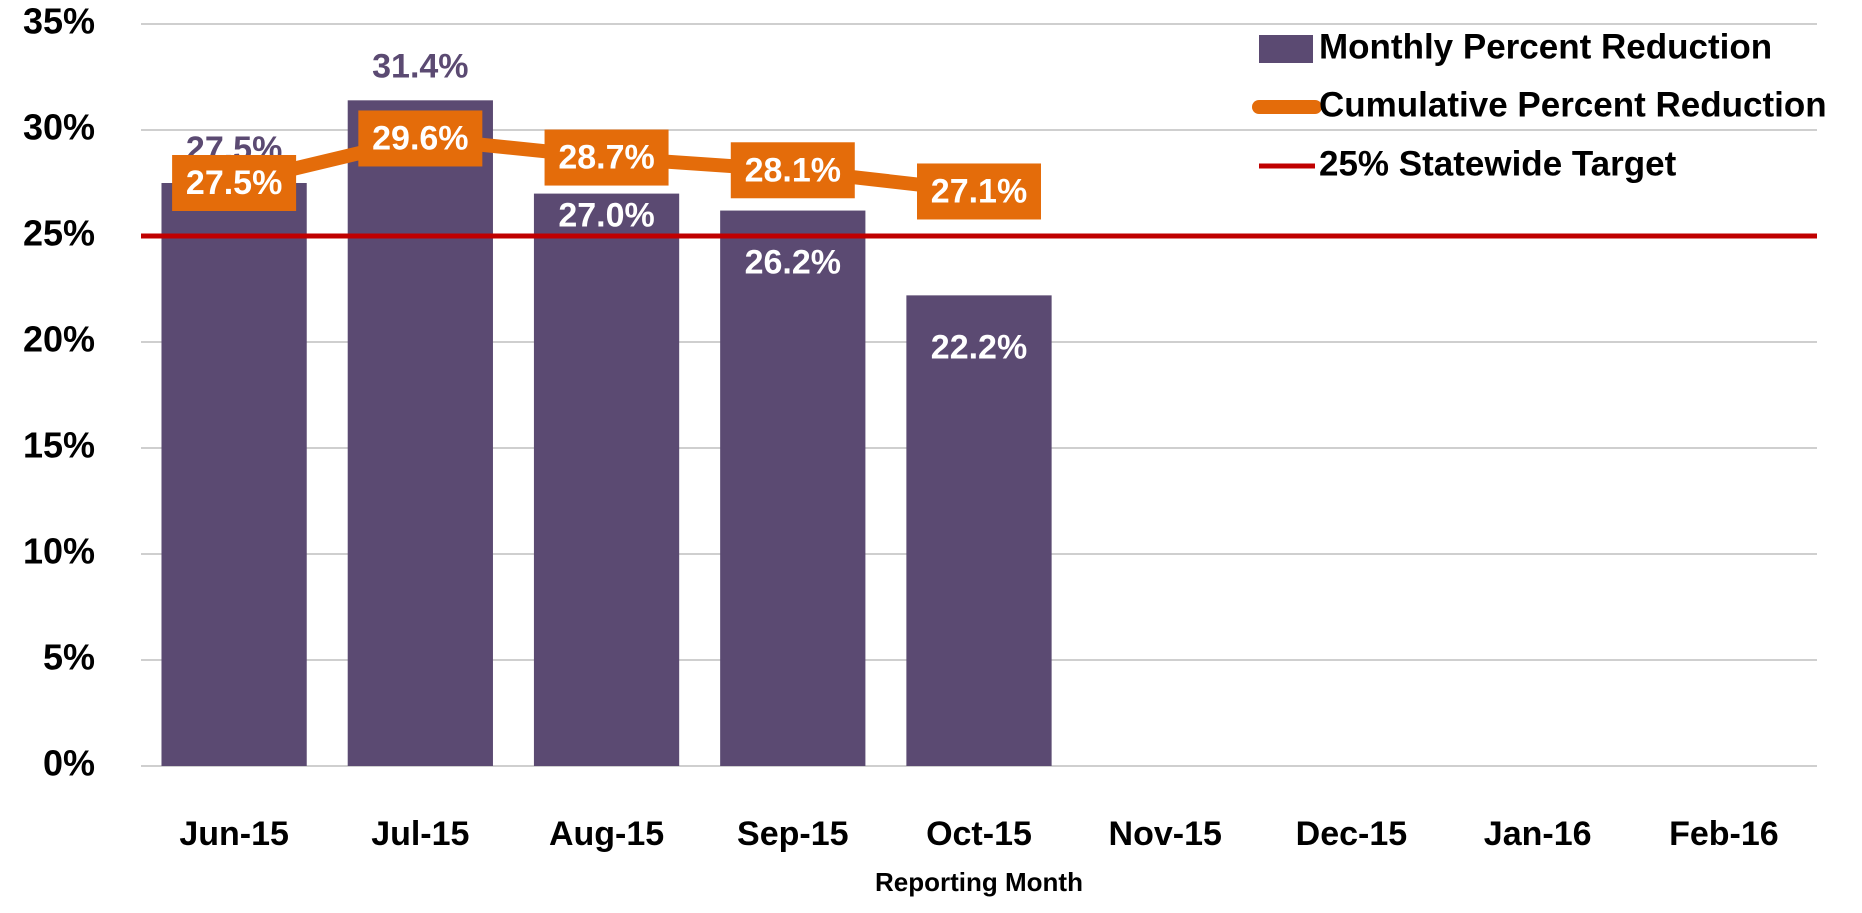 This screenshot has height=913, width=1862. What do you see at coordinates (234, 834) in the screenshot?
I see `x-tick-label: Jun-15` at bounding box center [234, 834].